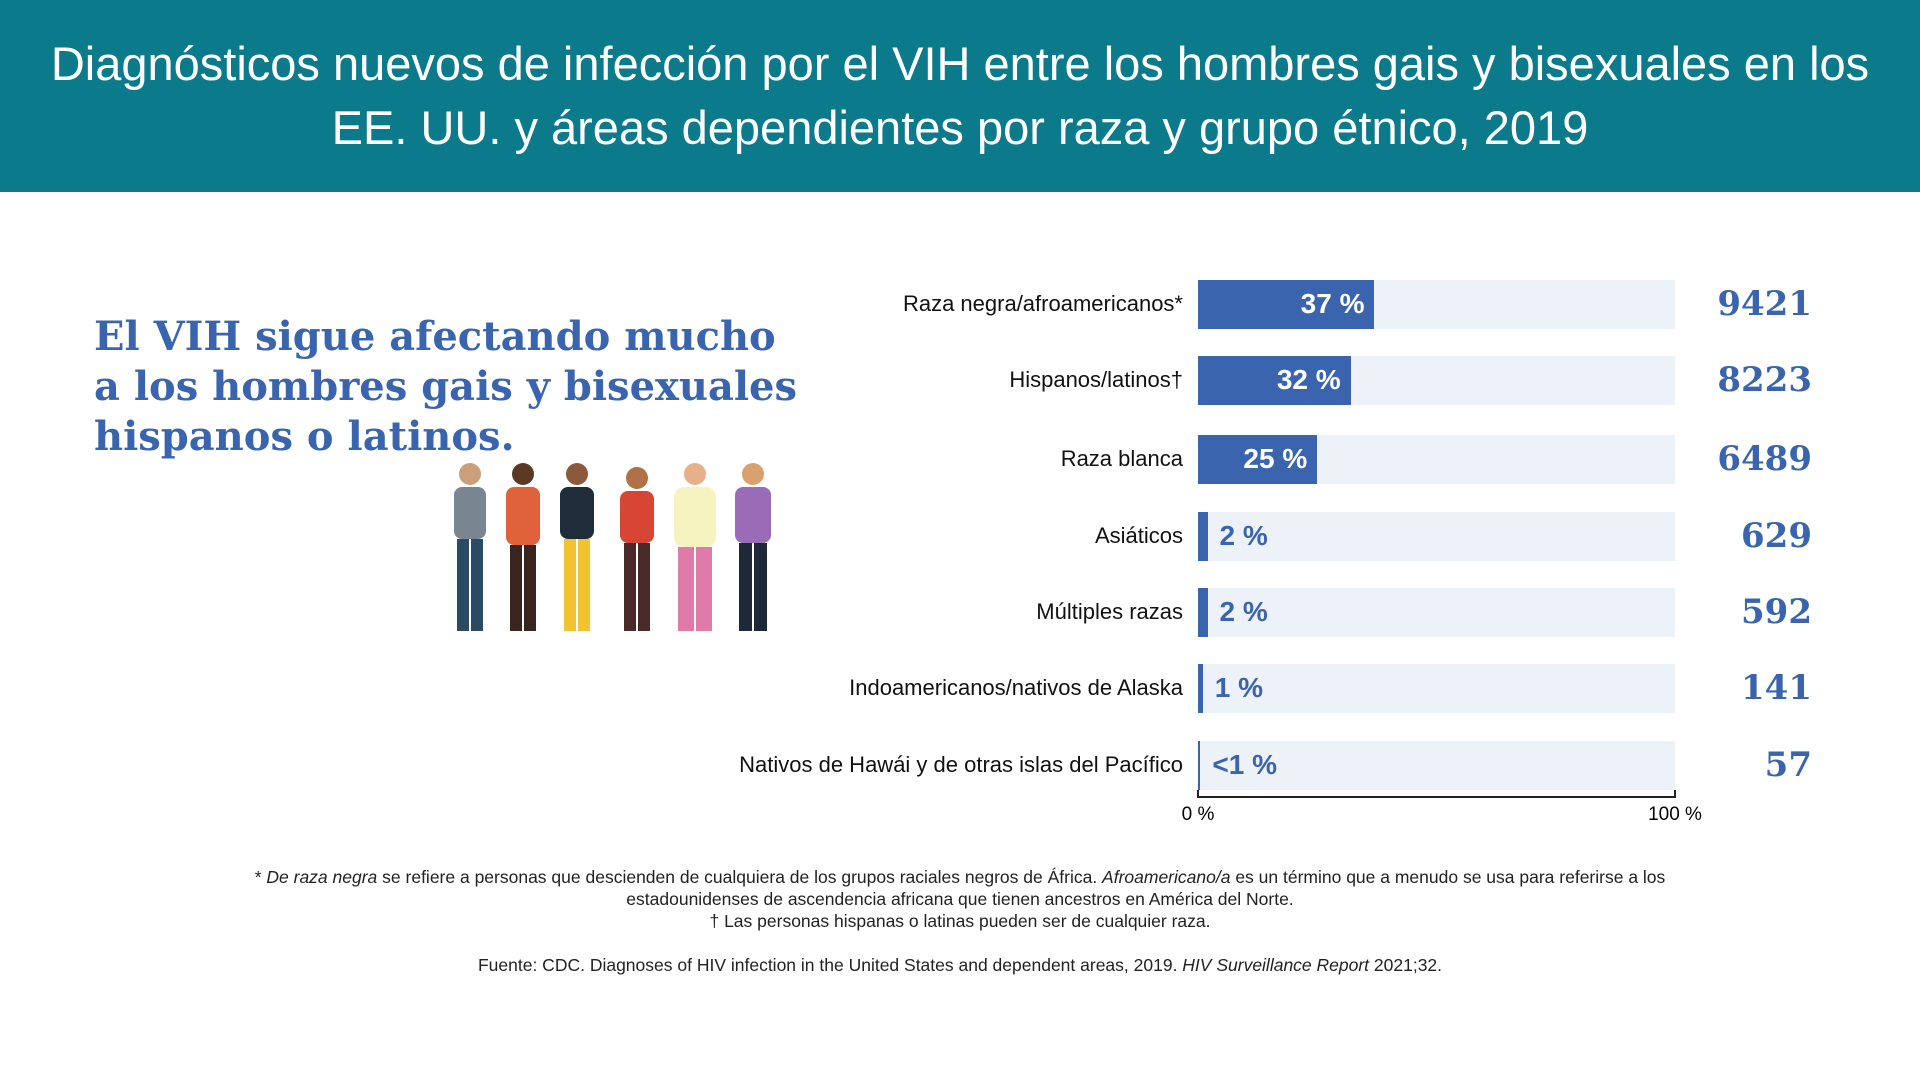 The image size is (1920, 1080). What do you see at coordinates (1308, 379) in the screenshot?
I see `value-label: 32 %` at bounding box center [1308, 379].